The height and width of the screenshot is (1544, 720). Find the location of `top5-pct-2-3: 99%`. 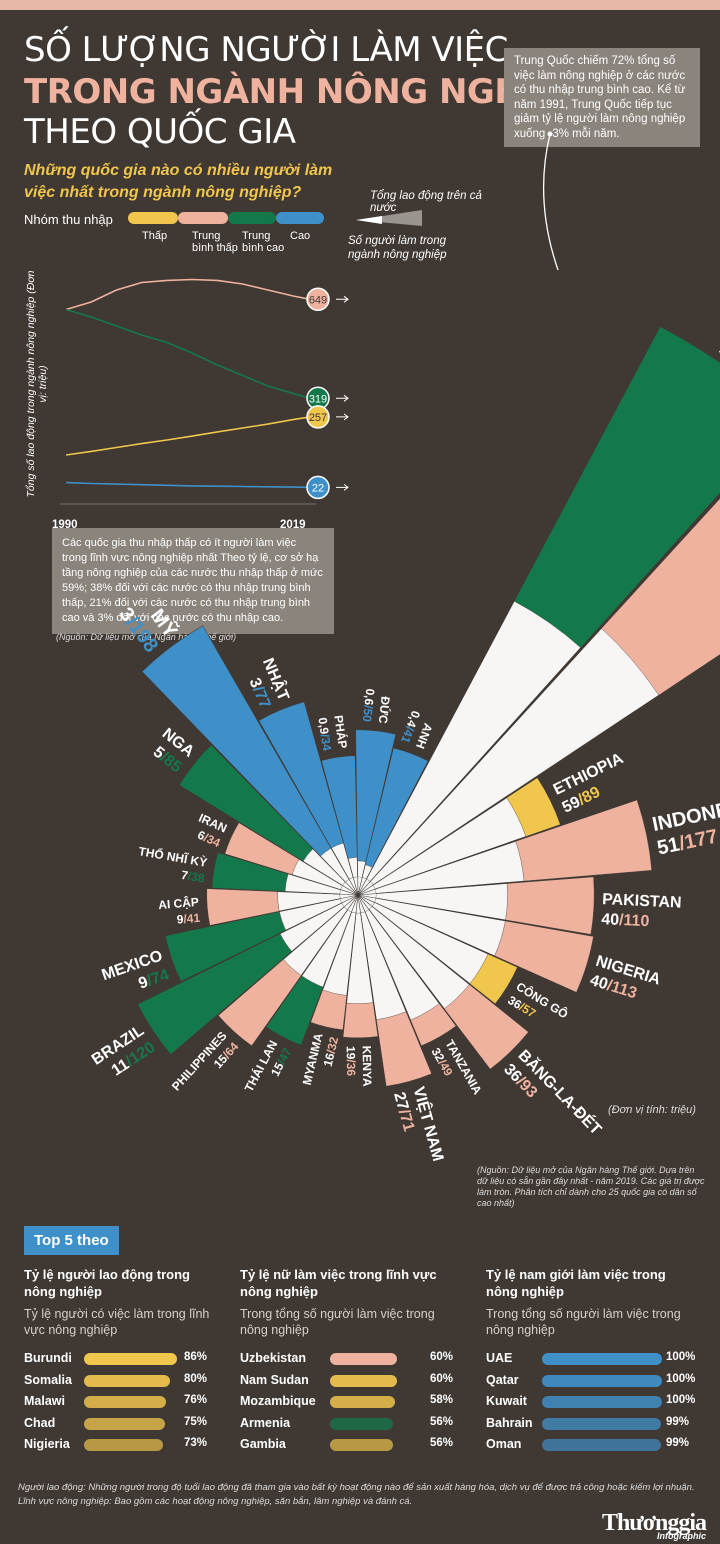

top5-pct-2-3: 99% is located at coordinates (678, 1421).